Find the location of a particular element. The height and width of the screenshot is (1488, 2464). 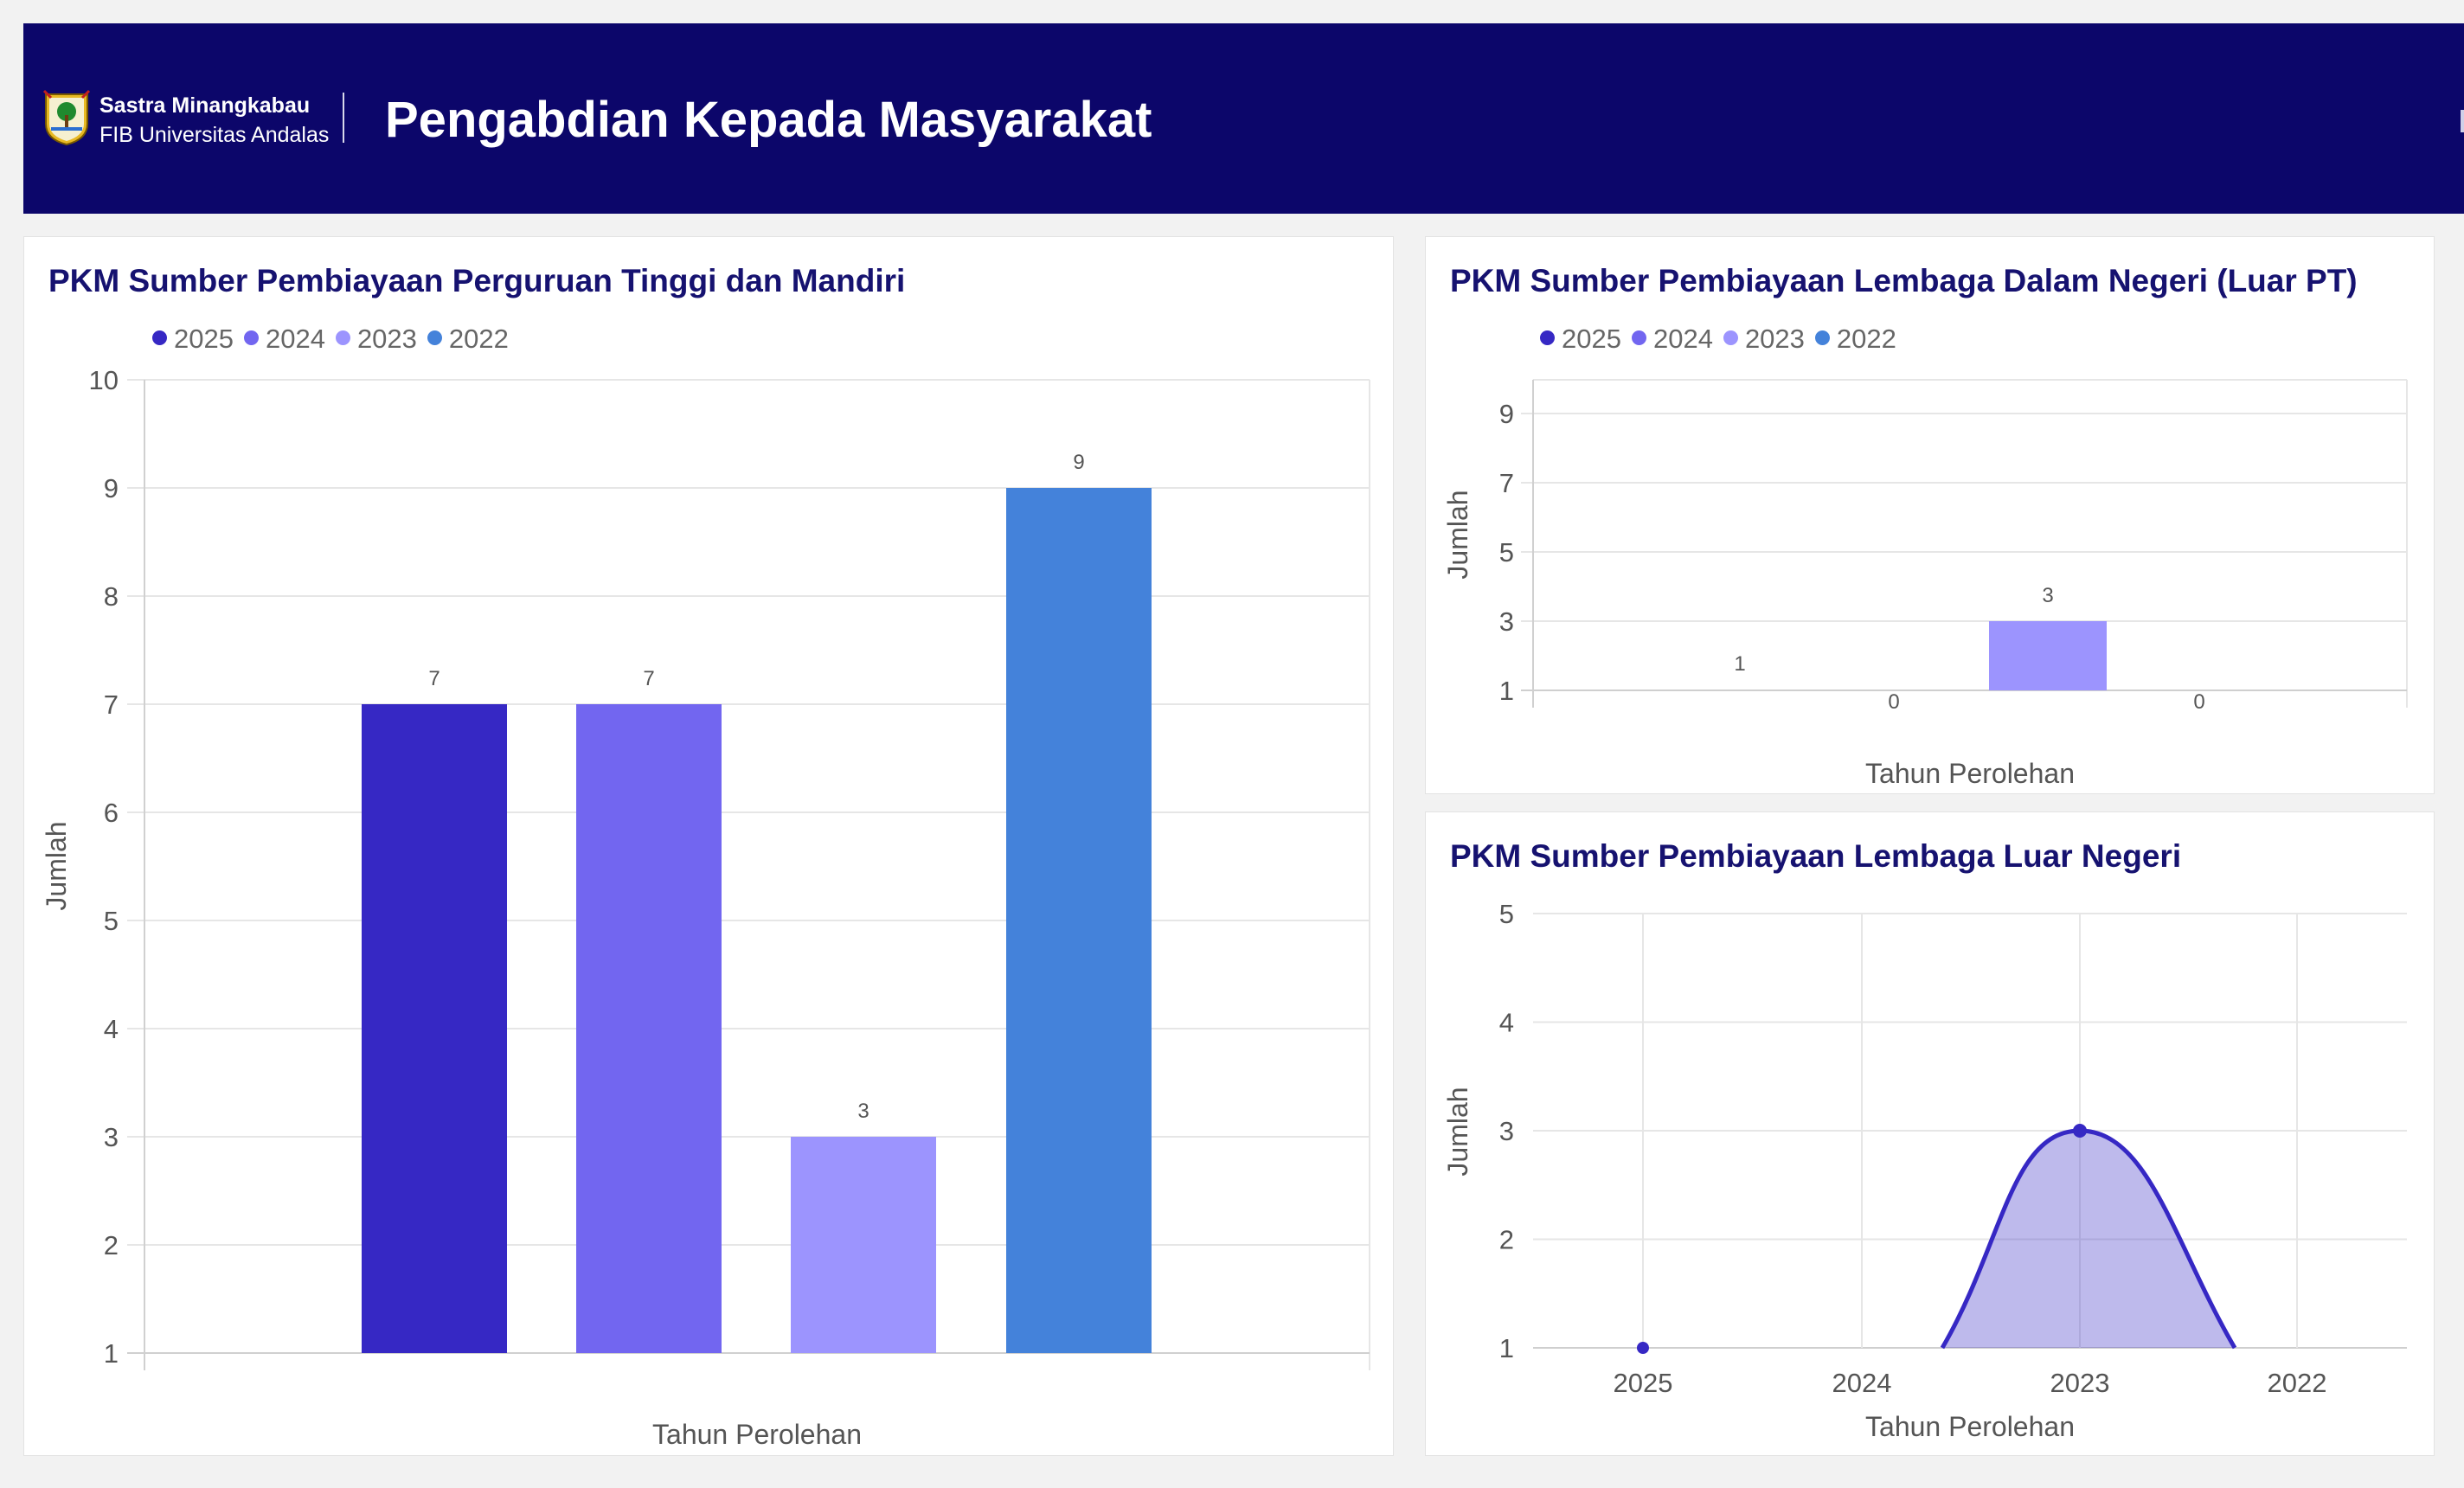

x-tick-label: 2025 is located at coordinates (1643, 1383).